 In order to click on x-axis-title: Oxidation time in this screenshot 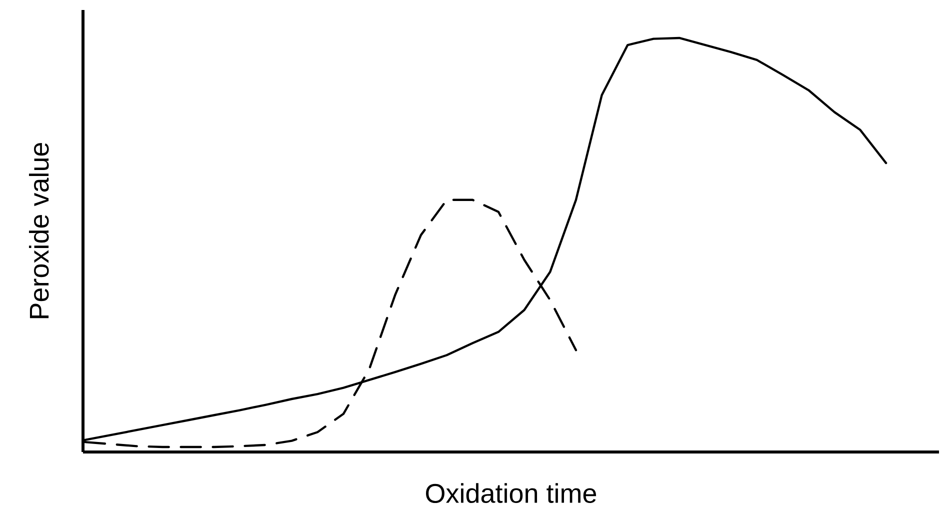, I will do `click(511, 493)`.